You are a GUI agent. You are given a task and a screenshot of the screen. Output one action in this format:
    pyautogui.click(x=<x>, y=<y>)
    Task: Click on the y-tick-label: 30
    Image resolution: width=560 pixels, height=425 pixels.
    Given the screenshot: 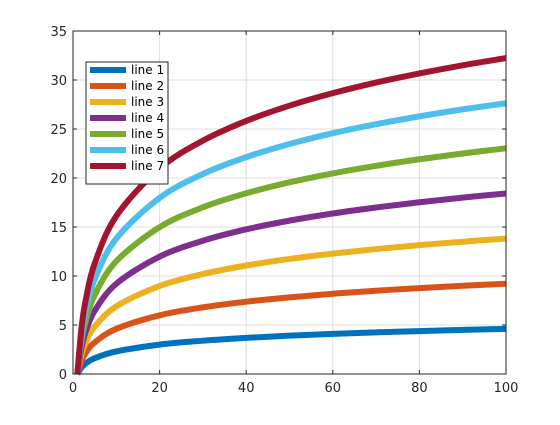 What is the action you would take?
    pyautogui.click(x=58, y=81)
    